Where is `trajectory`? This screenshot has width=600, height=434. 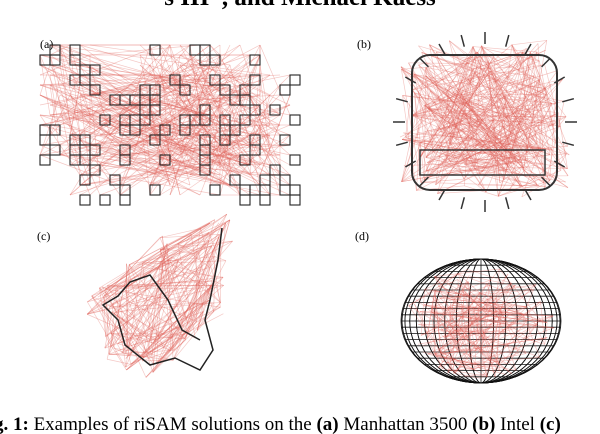
trajectory is located at coordinates (162, 299).